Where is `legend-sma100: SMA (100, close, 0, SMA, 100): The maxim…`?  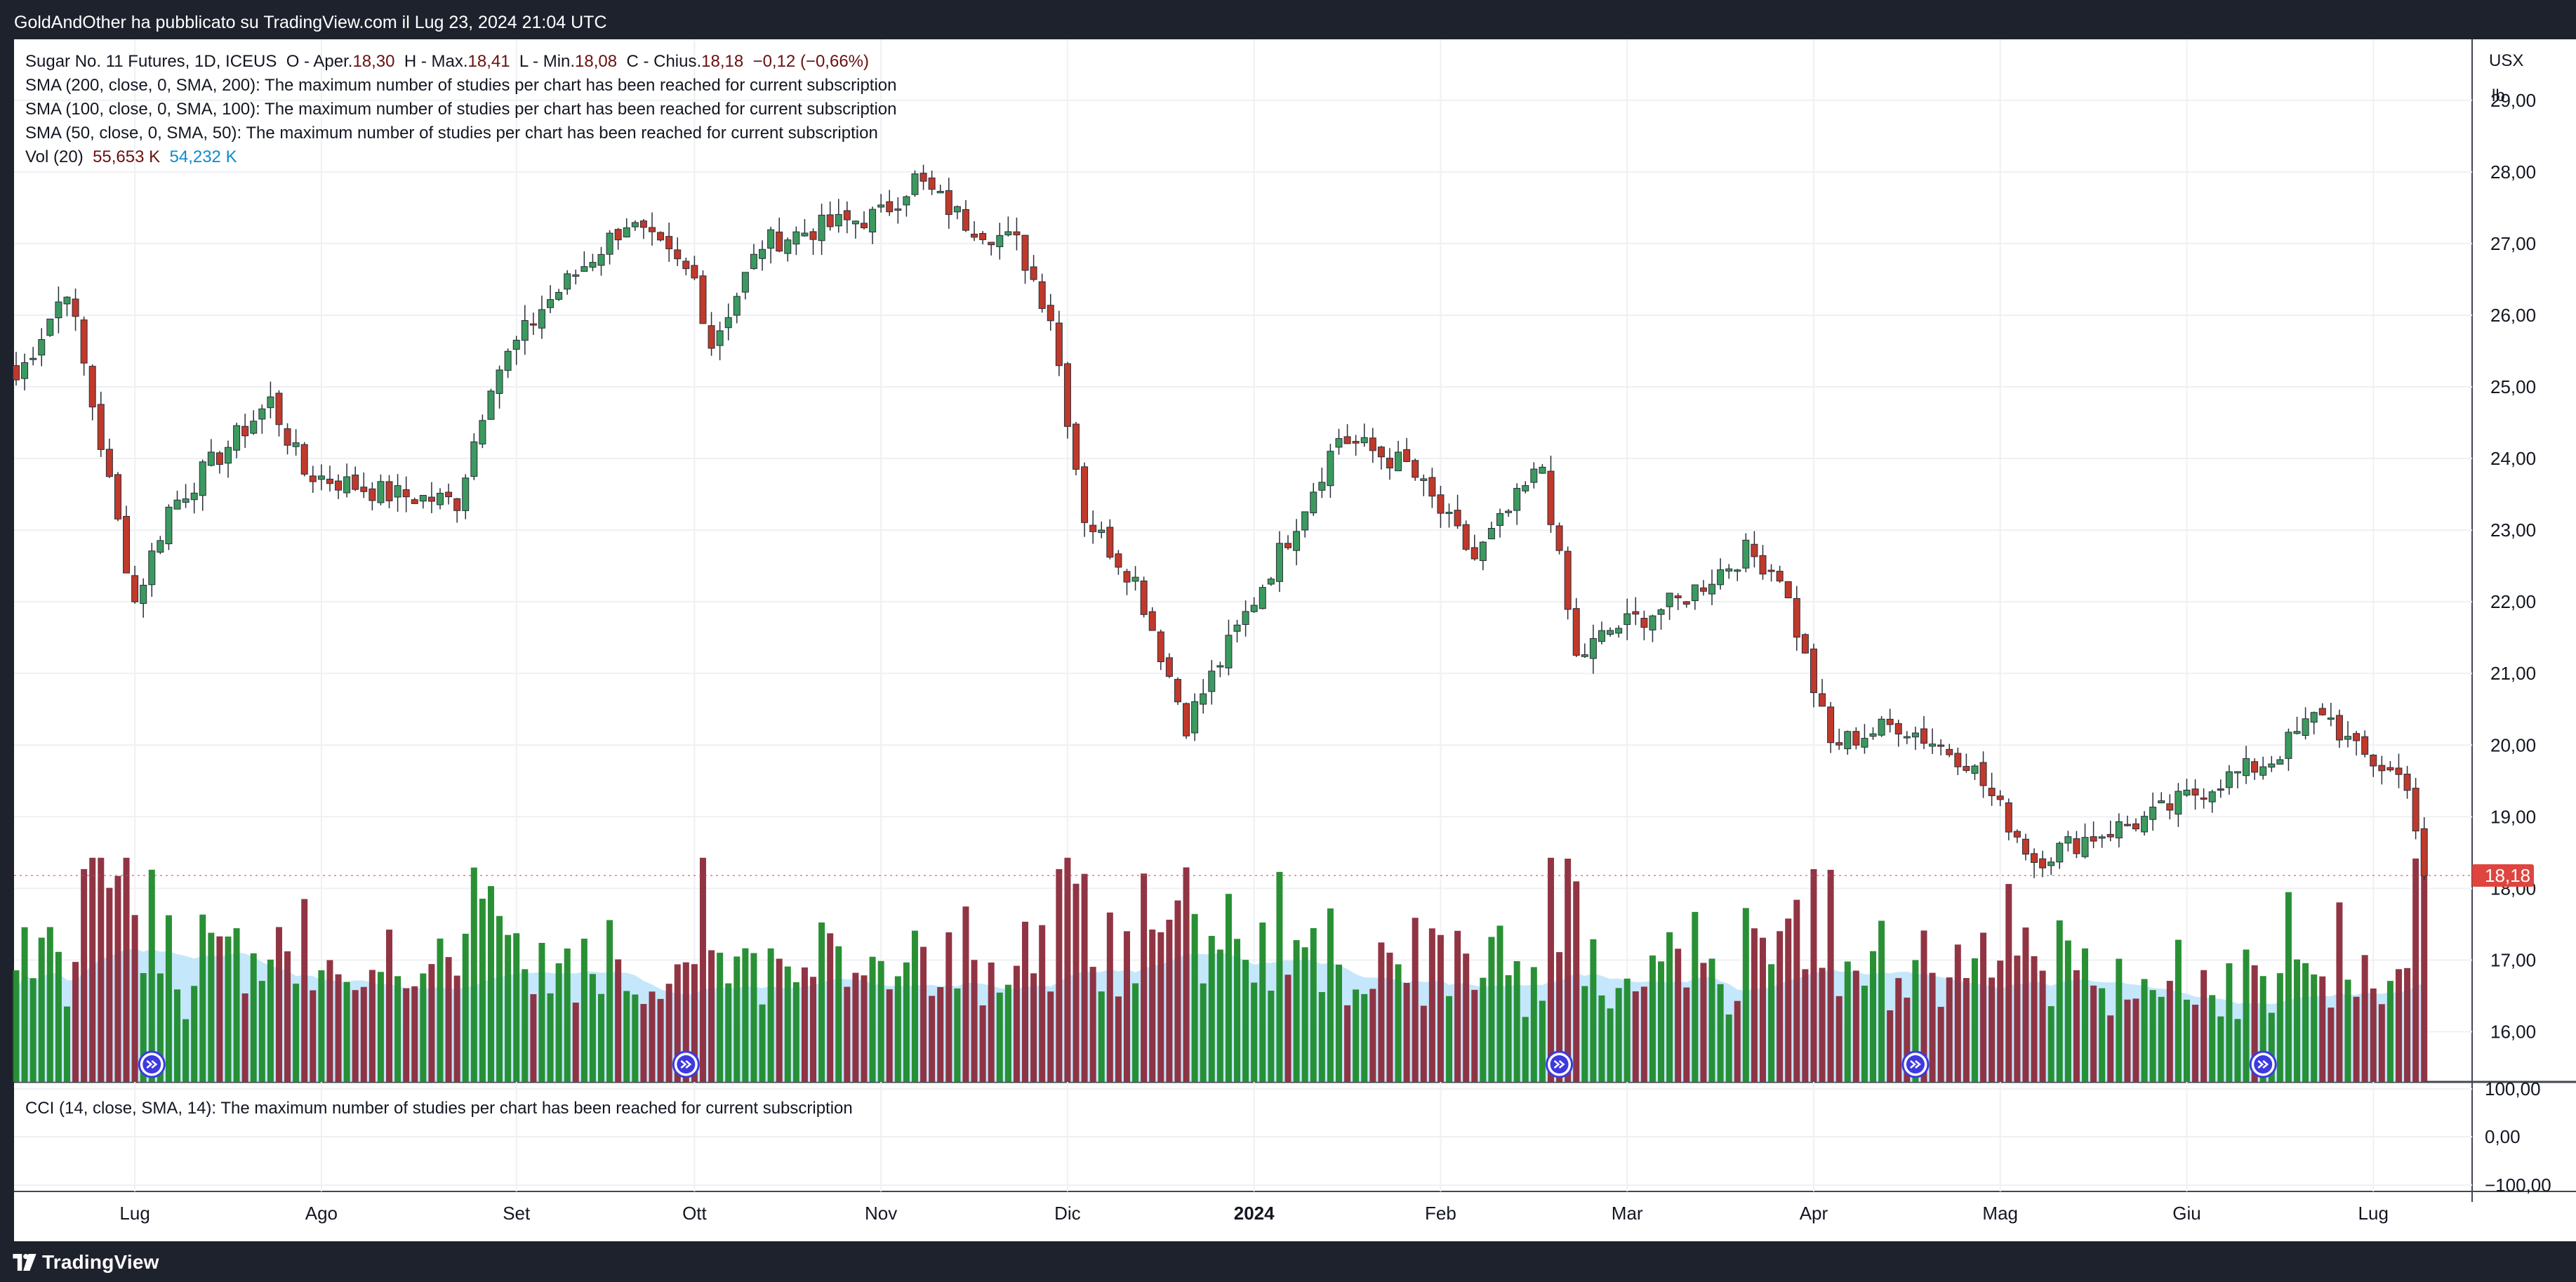 legend-sma100: SMA (100, close, 0, SMA, 100): The maxim… is located at coordinates (461, 109).